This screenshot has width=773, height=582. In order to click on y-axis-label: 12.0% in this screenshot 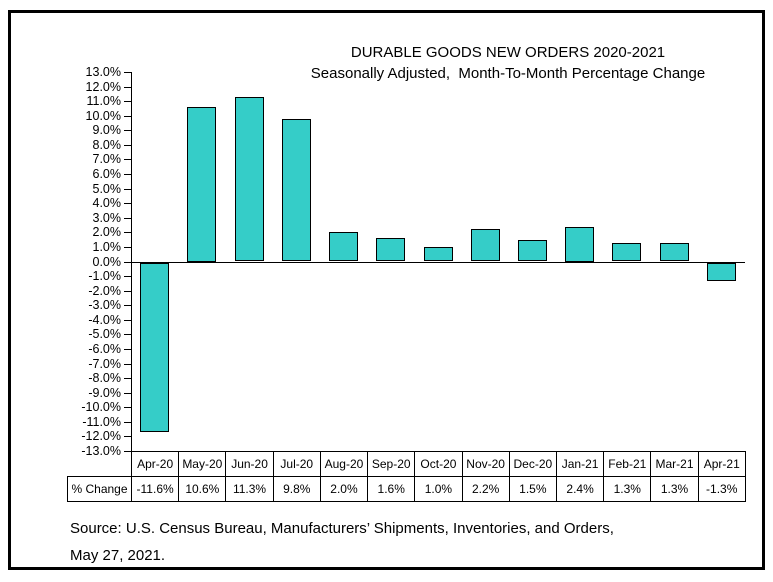, I will do `click(103, 87)`.